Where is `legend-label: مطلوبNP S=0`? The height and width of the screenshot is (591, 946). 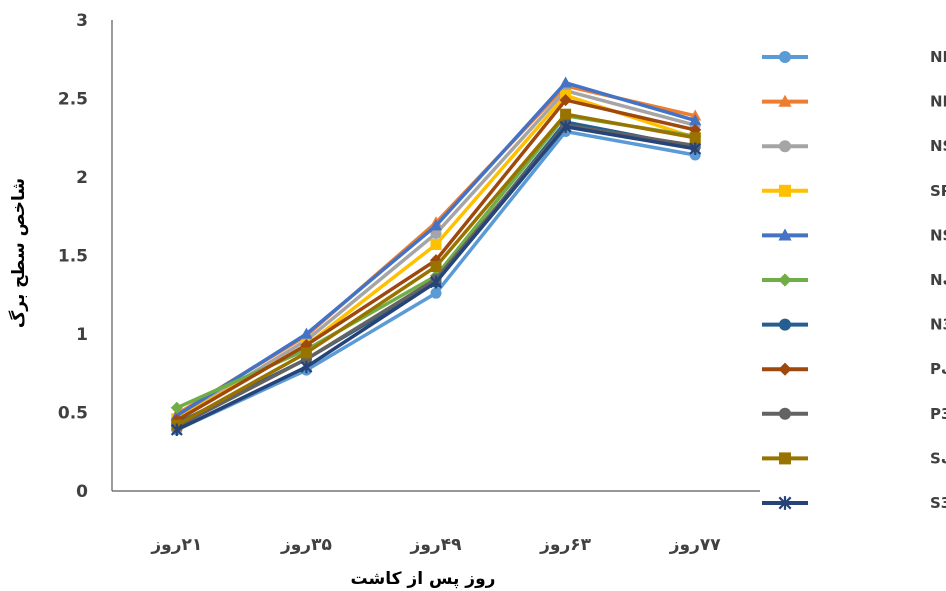 legend-label: مطلوبNP S=0 is located at coordinates (938, 102).